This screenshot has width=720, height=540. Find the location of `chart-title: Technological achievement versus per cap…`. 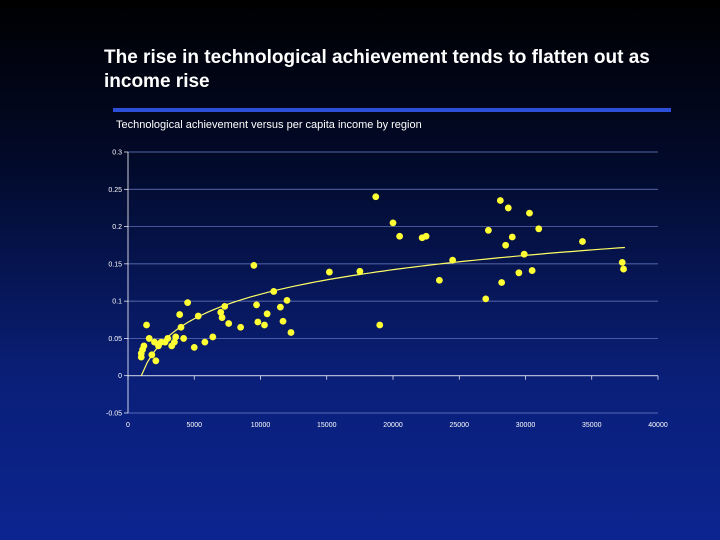

chart-title: Technological achievement versus per cap… is located at coordinates (269, 125).